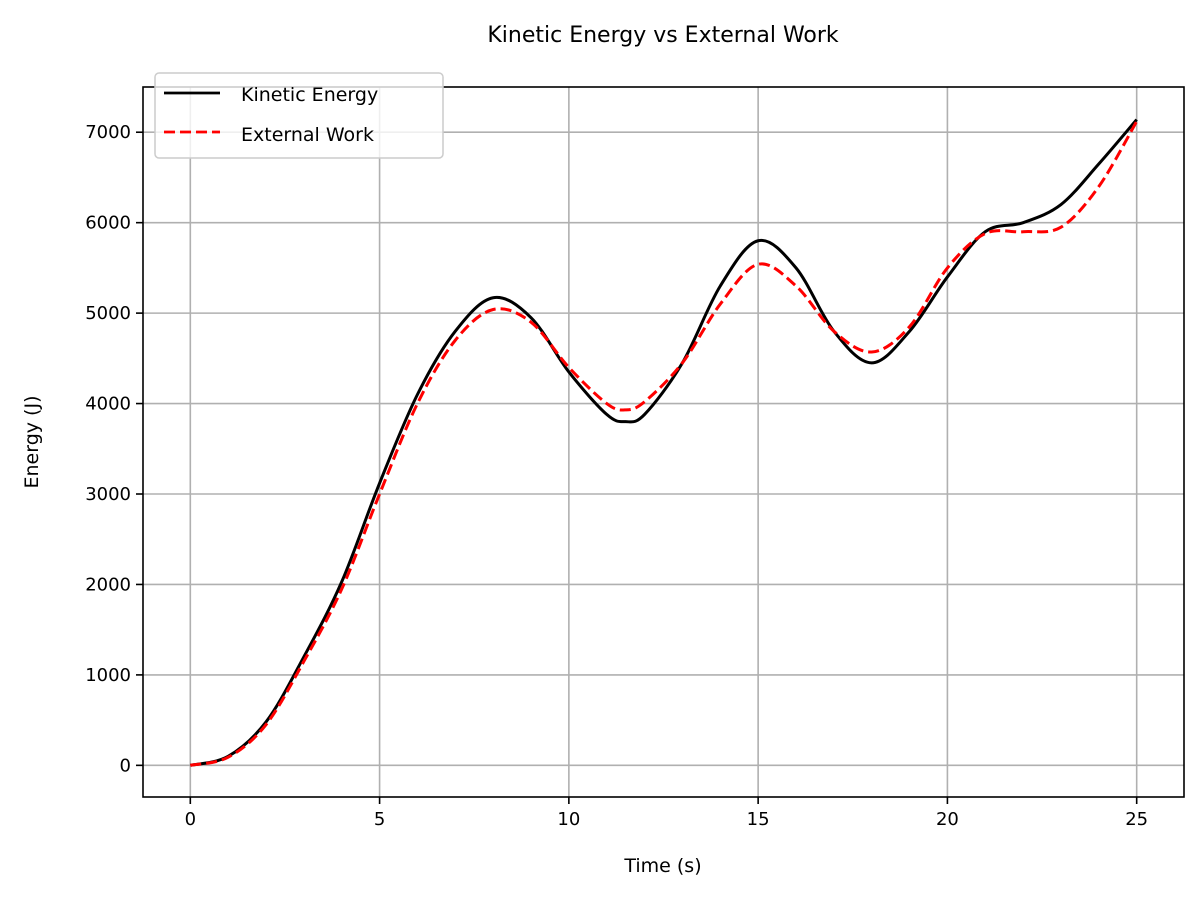 The image size is (1202, 902). Describe the element at coordinates (190, 819) in the screenshot. I see `x-tick-label: 0` at that location.